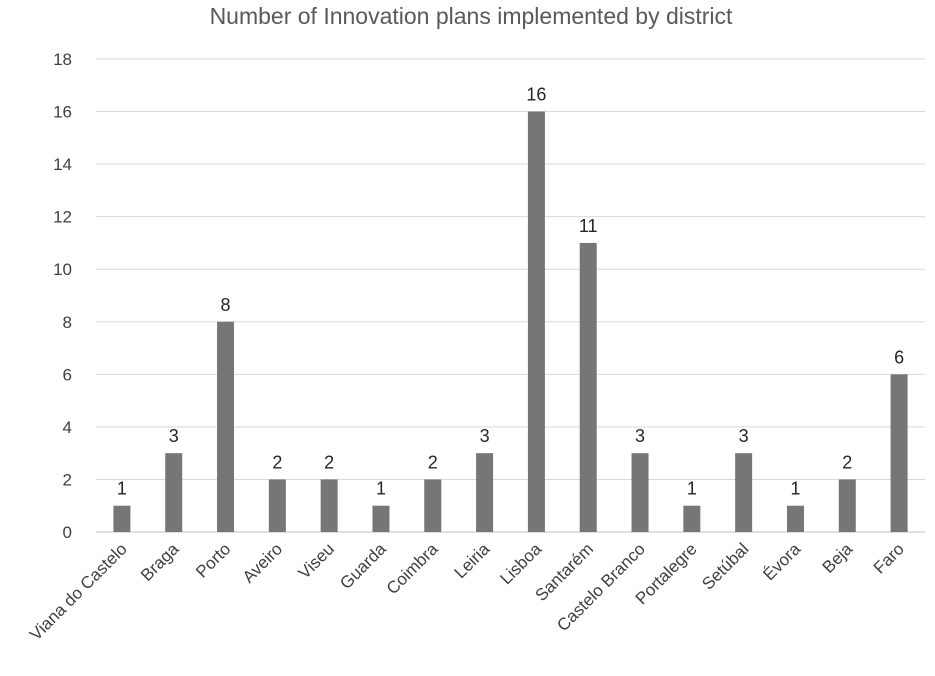  I want to click on x-tick-label: Faro, so click(889, 558).